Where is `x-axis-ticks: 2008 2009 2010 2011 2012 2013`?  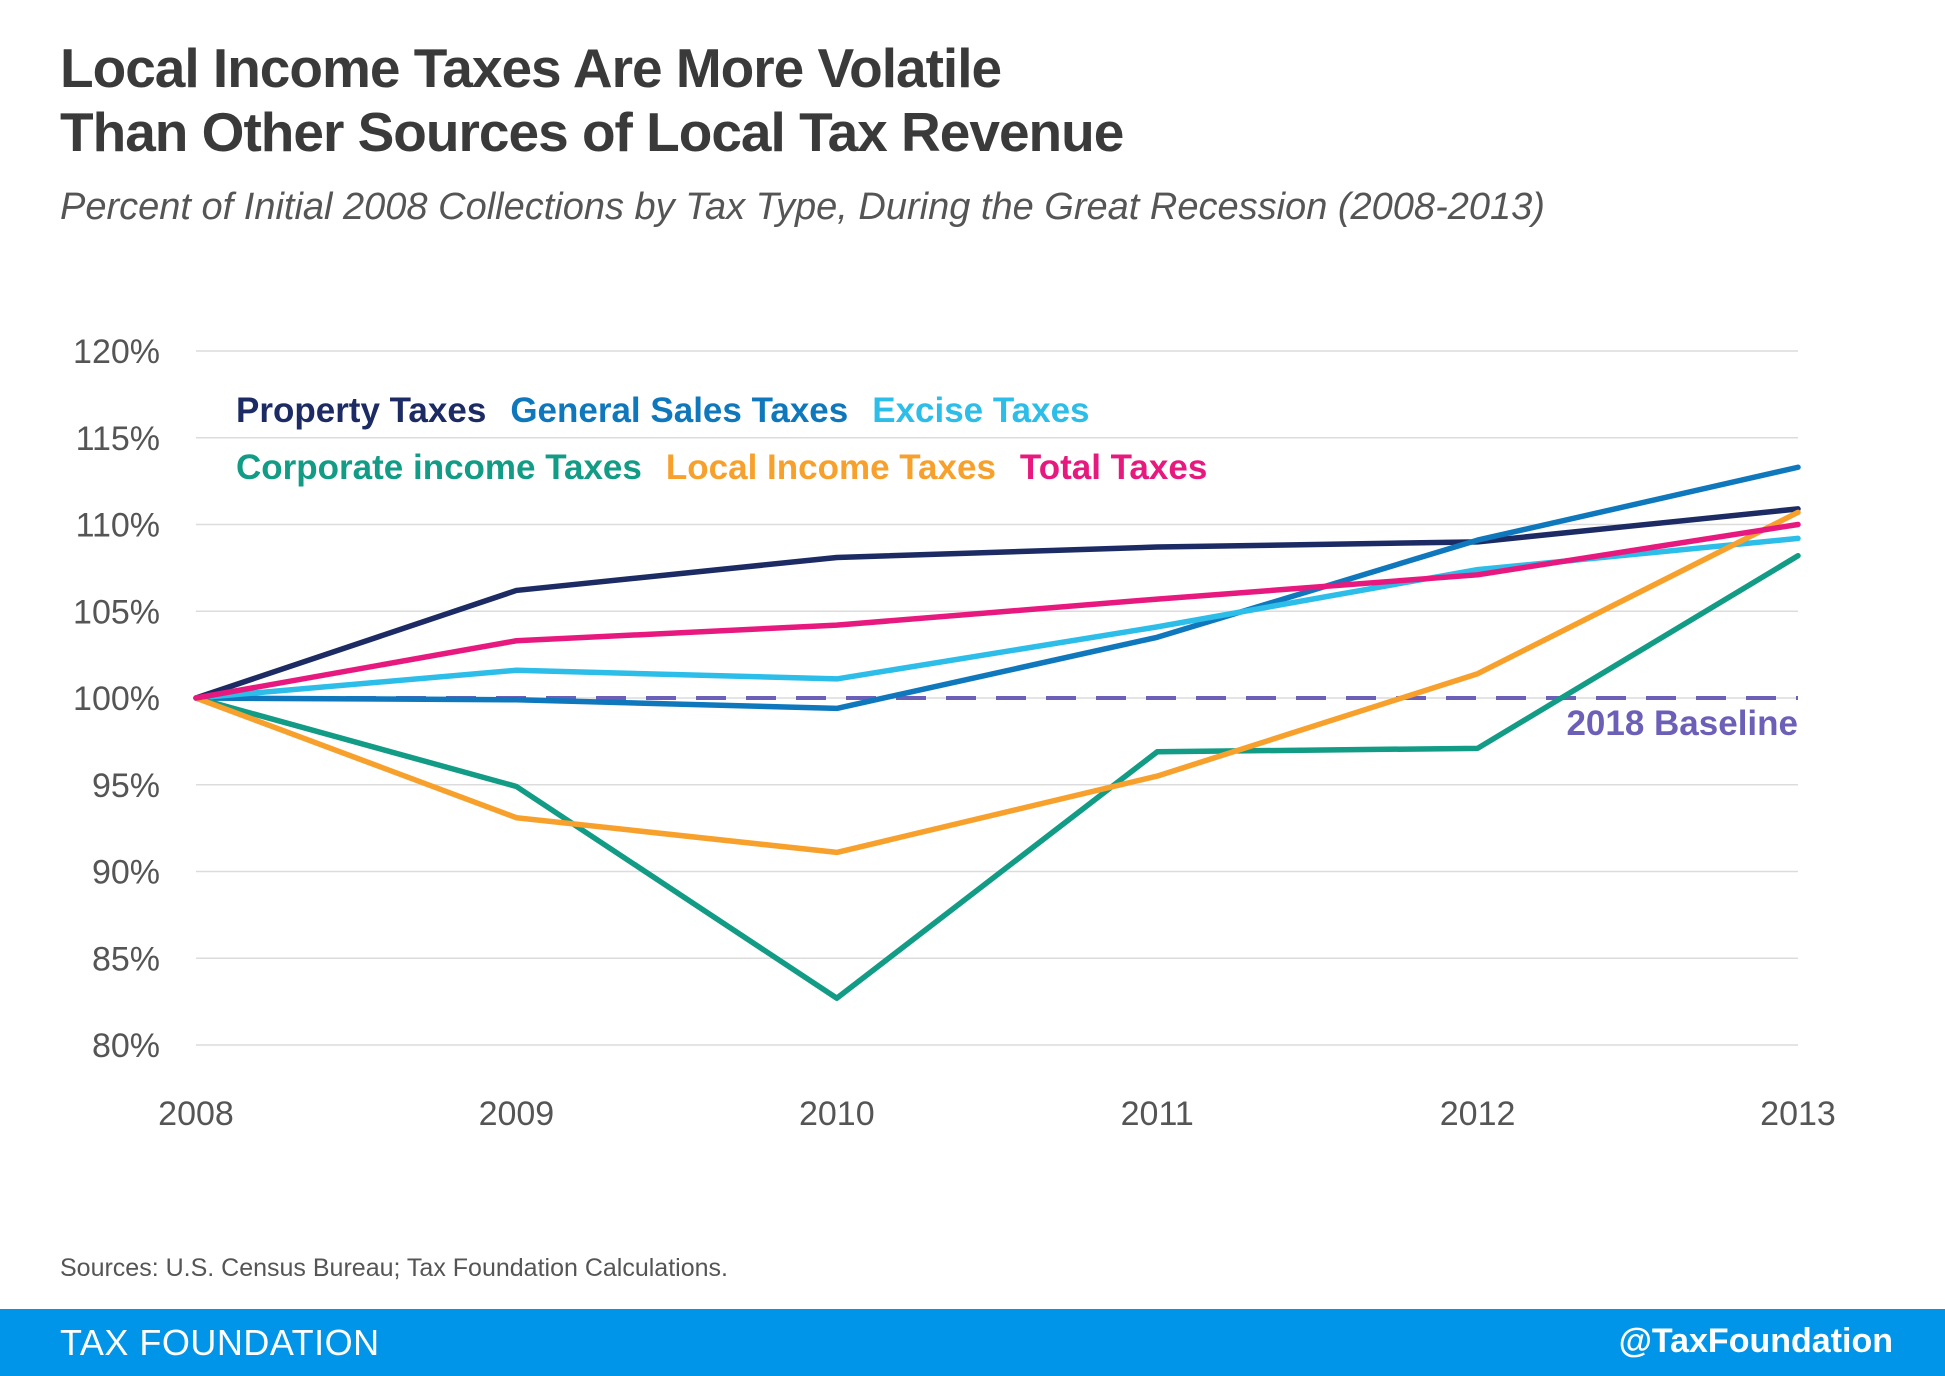
x-axis-ticks: 2008 2009 2010 2011 2012 2013 is located at coordinates (997, 1114).